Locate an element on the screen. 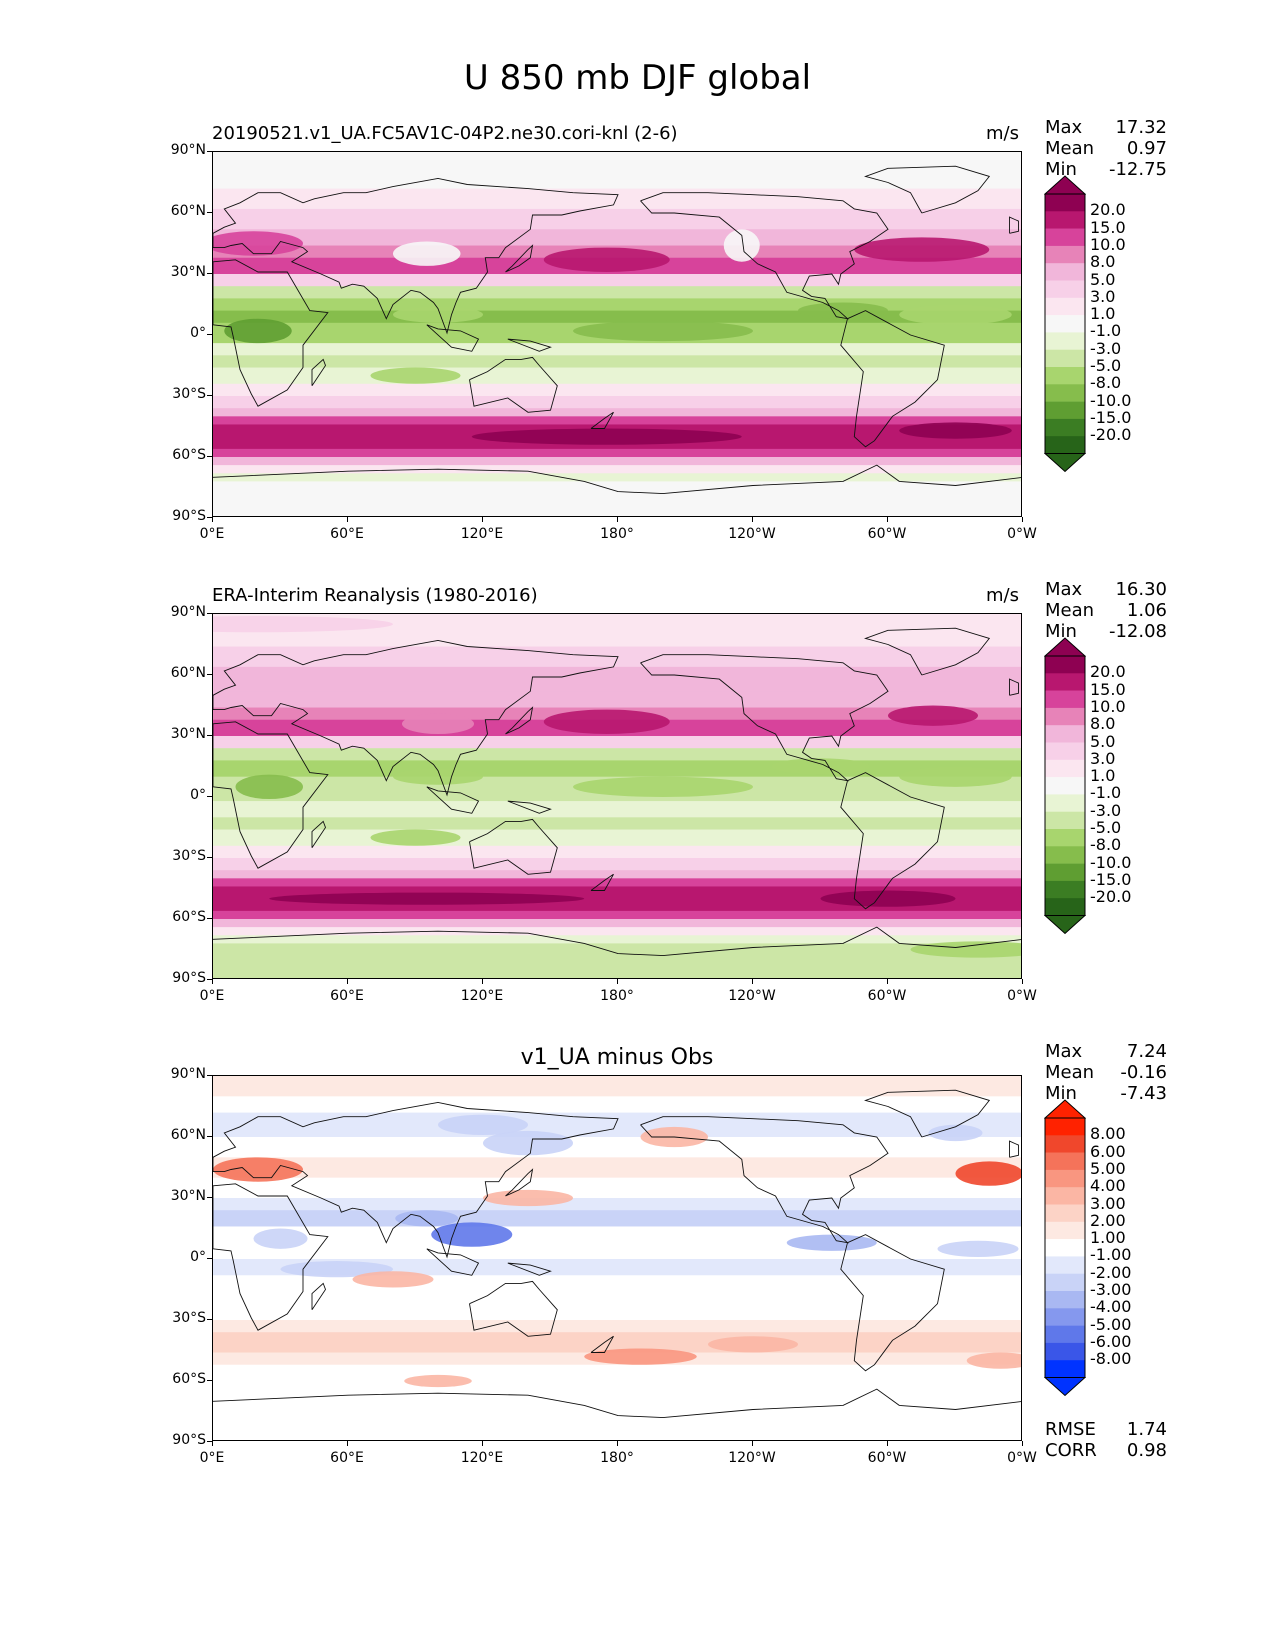 The image size is (1275, 1650). lat-tick-label: 30°N is located at coordinates (188, 734).